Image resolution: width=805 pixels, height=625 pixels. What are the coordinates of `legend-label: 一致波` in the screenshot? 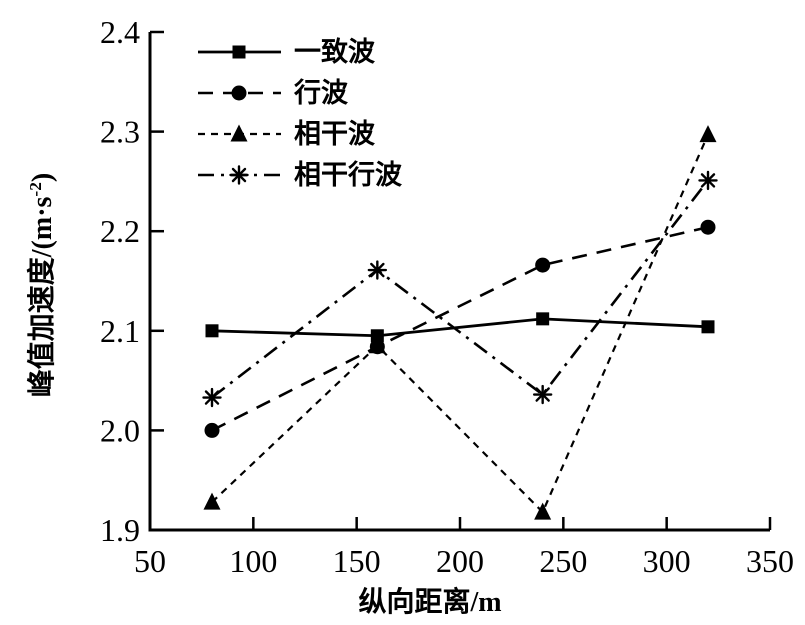 It's located at (335, 51).